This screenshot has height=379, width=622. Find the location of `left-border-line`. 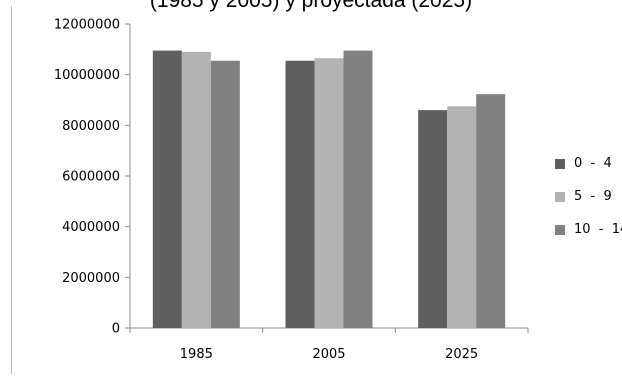

left-border-line is located at coordinates (11, 190).